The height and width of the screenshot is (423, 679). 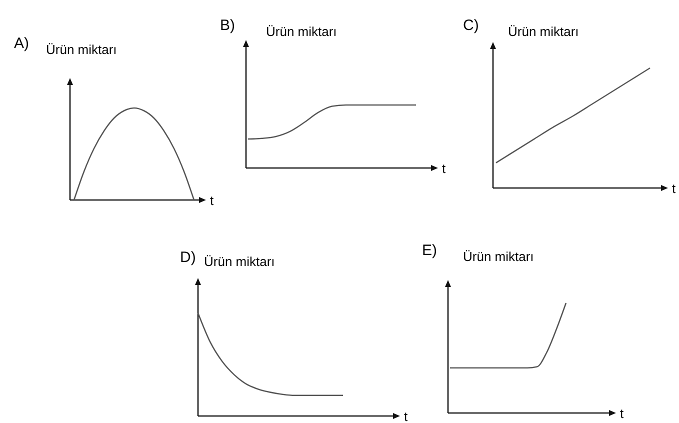 What do you see at coordinates (471, 25) in the screenshot?
I see `chart-title: C)` at bounding box center [471, 25].